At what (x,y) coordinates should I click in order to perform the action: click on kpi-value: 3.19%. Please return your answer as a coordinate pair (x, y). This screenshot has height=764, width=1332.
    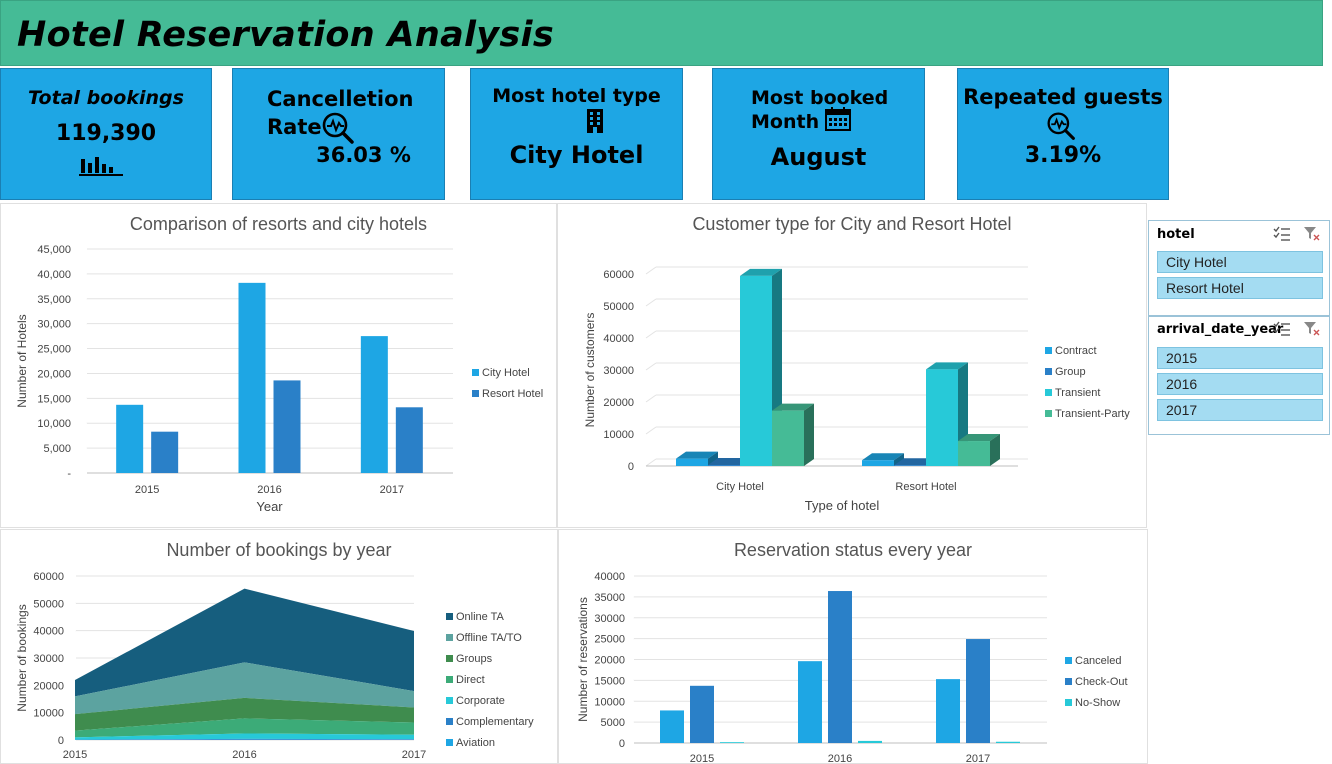
    Looking at the image, I should click on (1063, 155).